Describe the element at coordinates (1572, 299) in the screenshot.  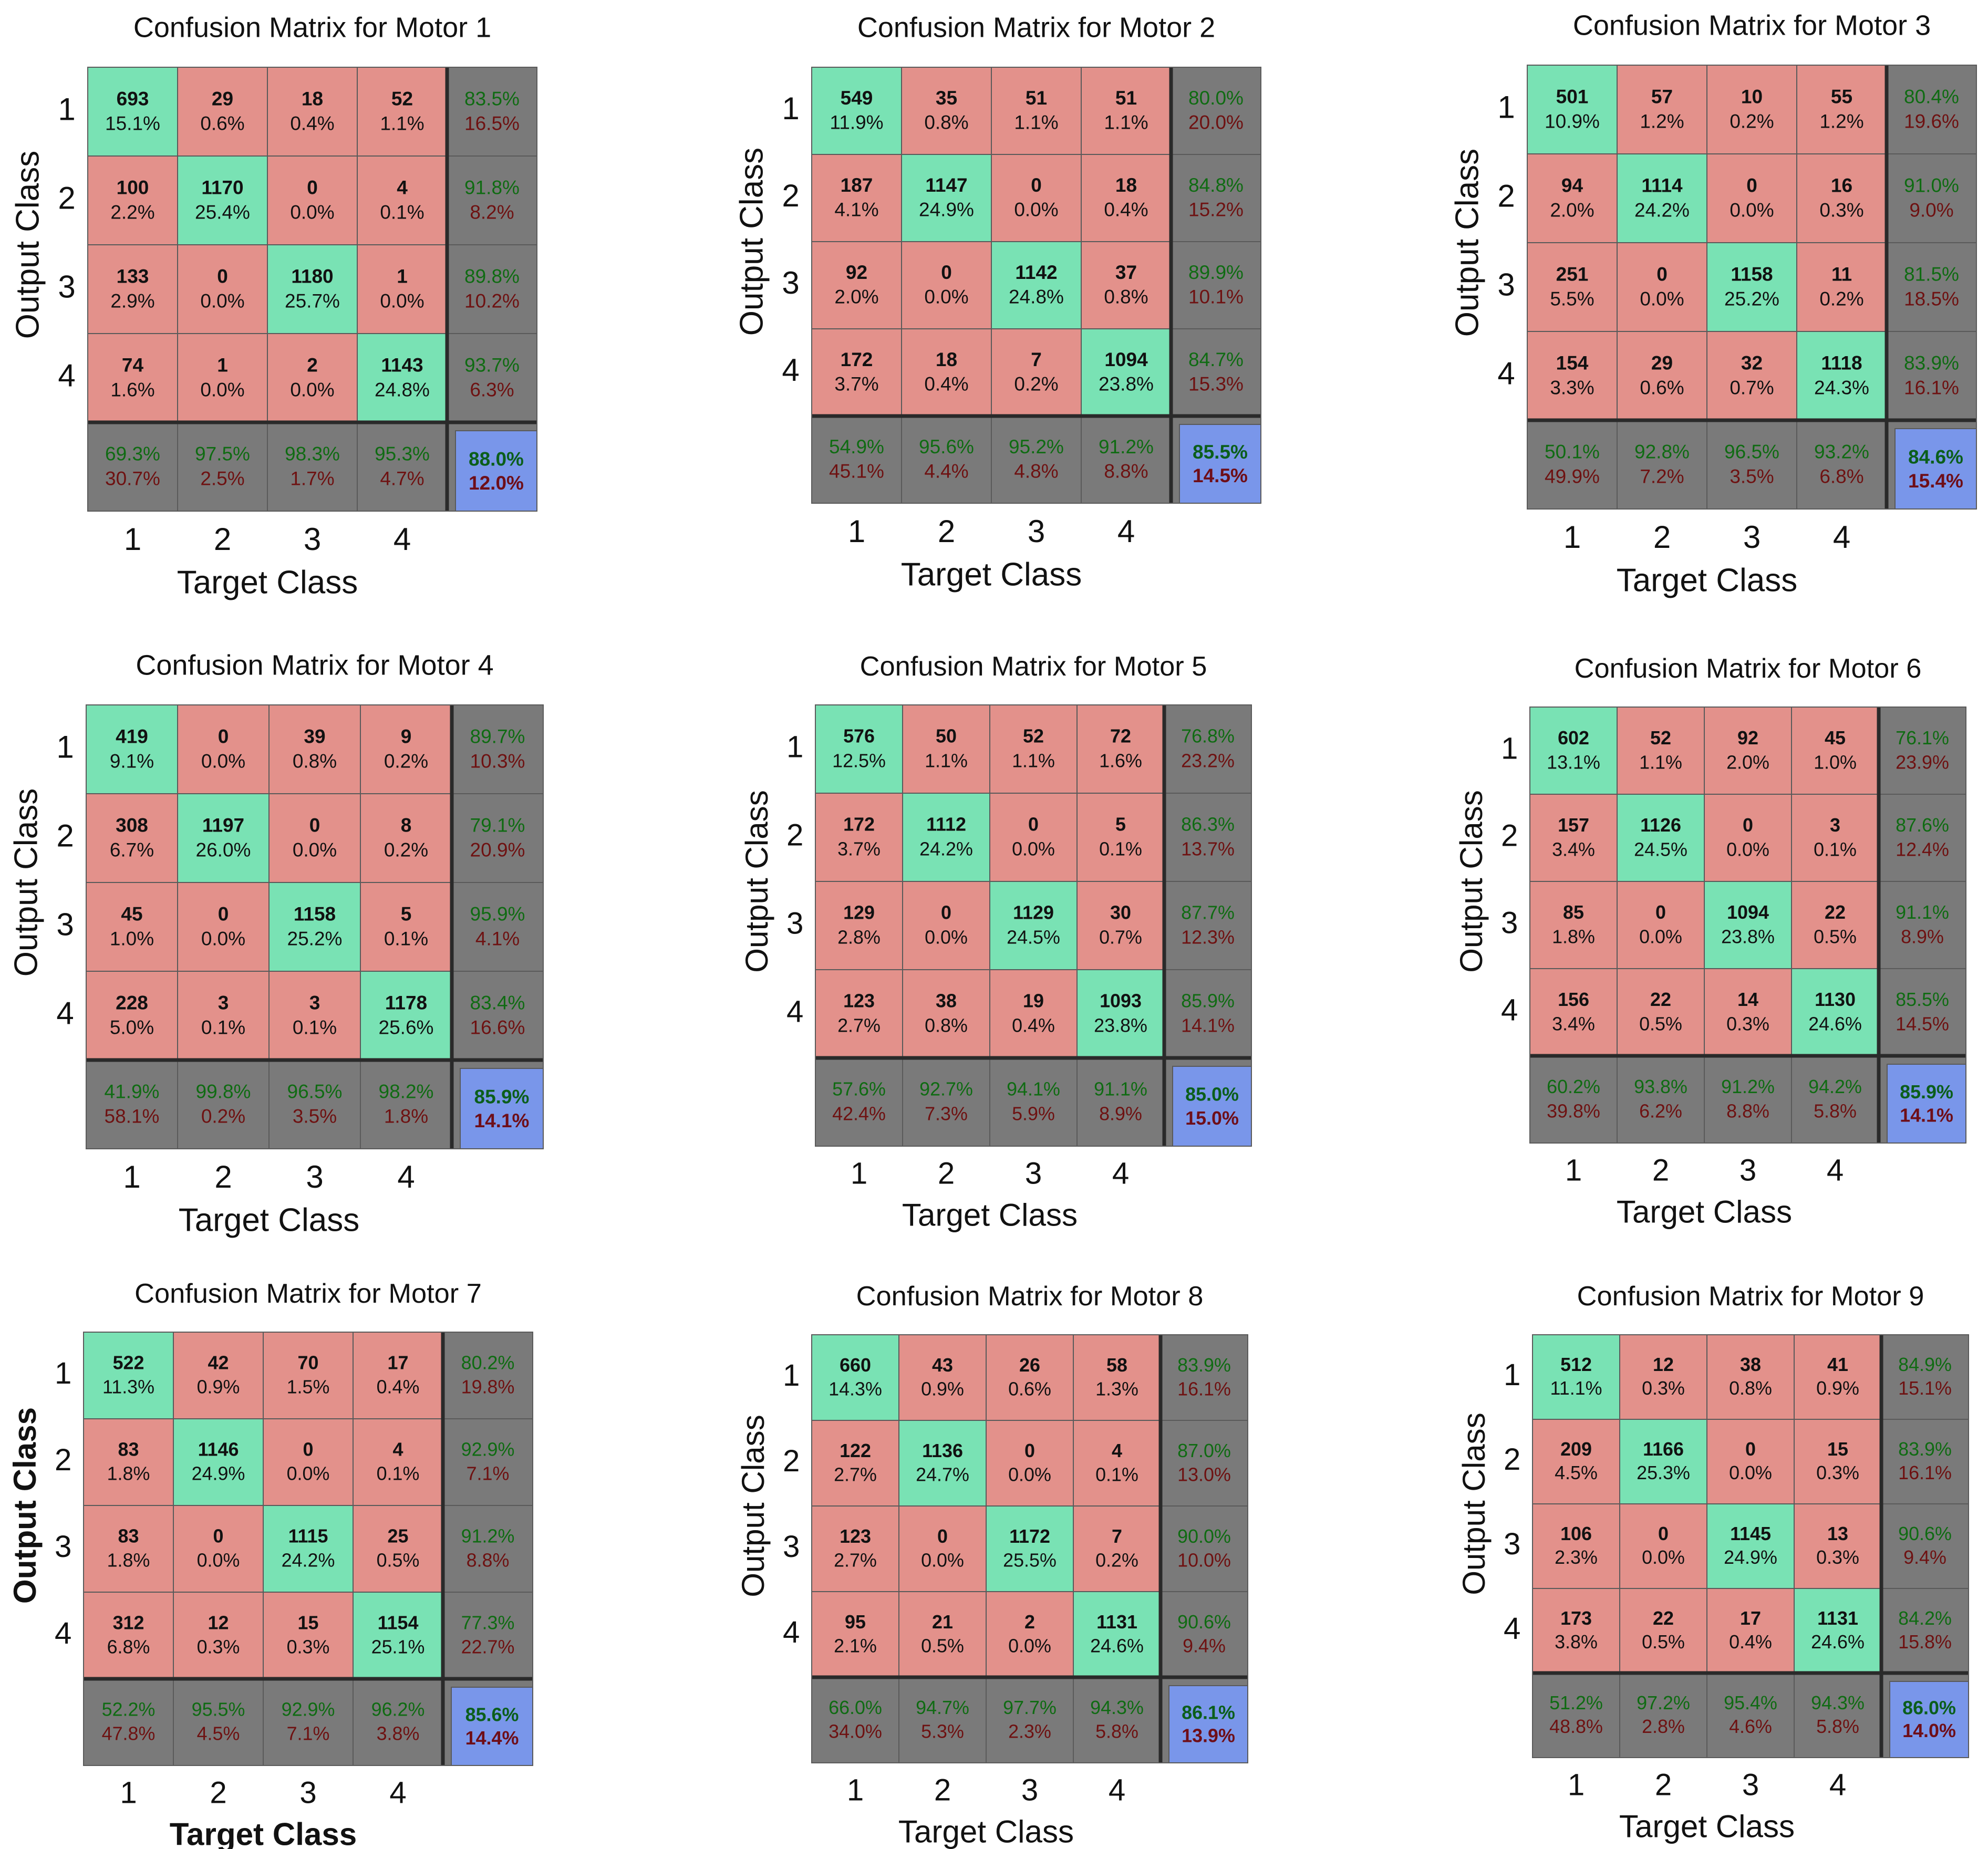
I see `cell-percent: 5.5%` at that location.